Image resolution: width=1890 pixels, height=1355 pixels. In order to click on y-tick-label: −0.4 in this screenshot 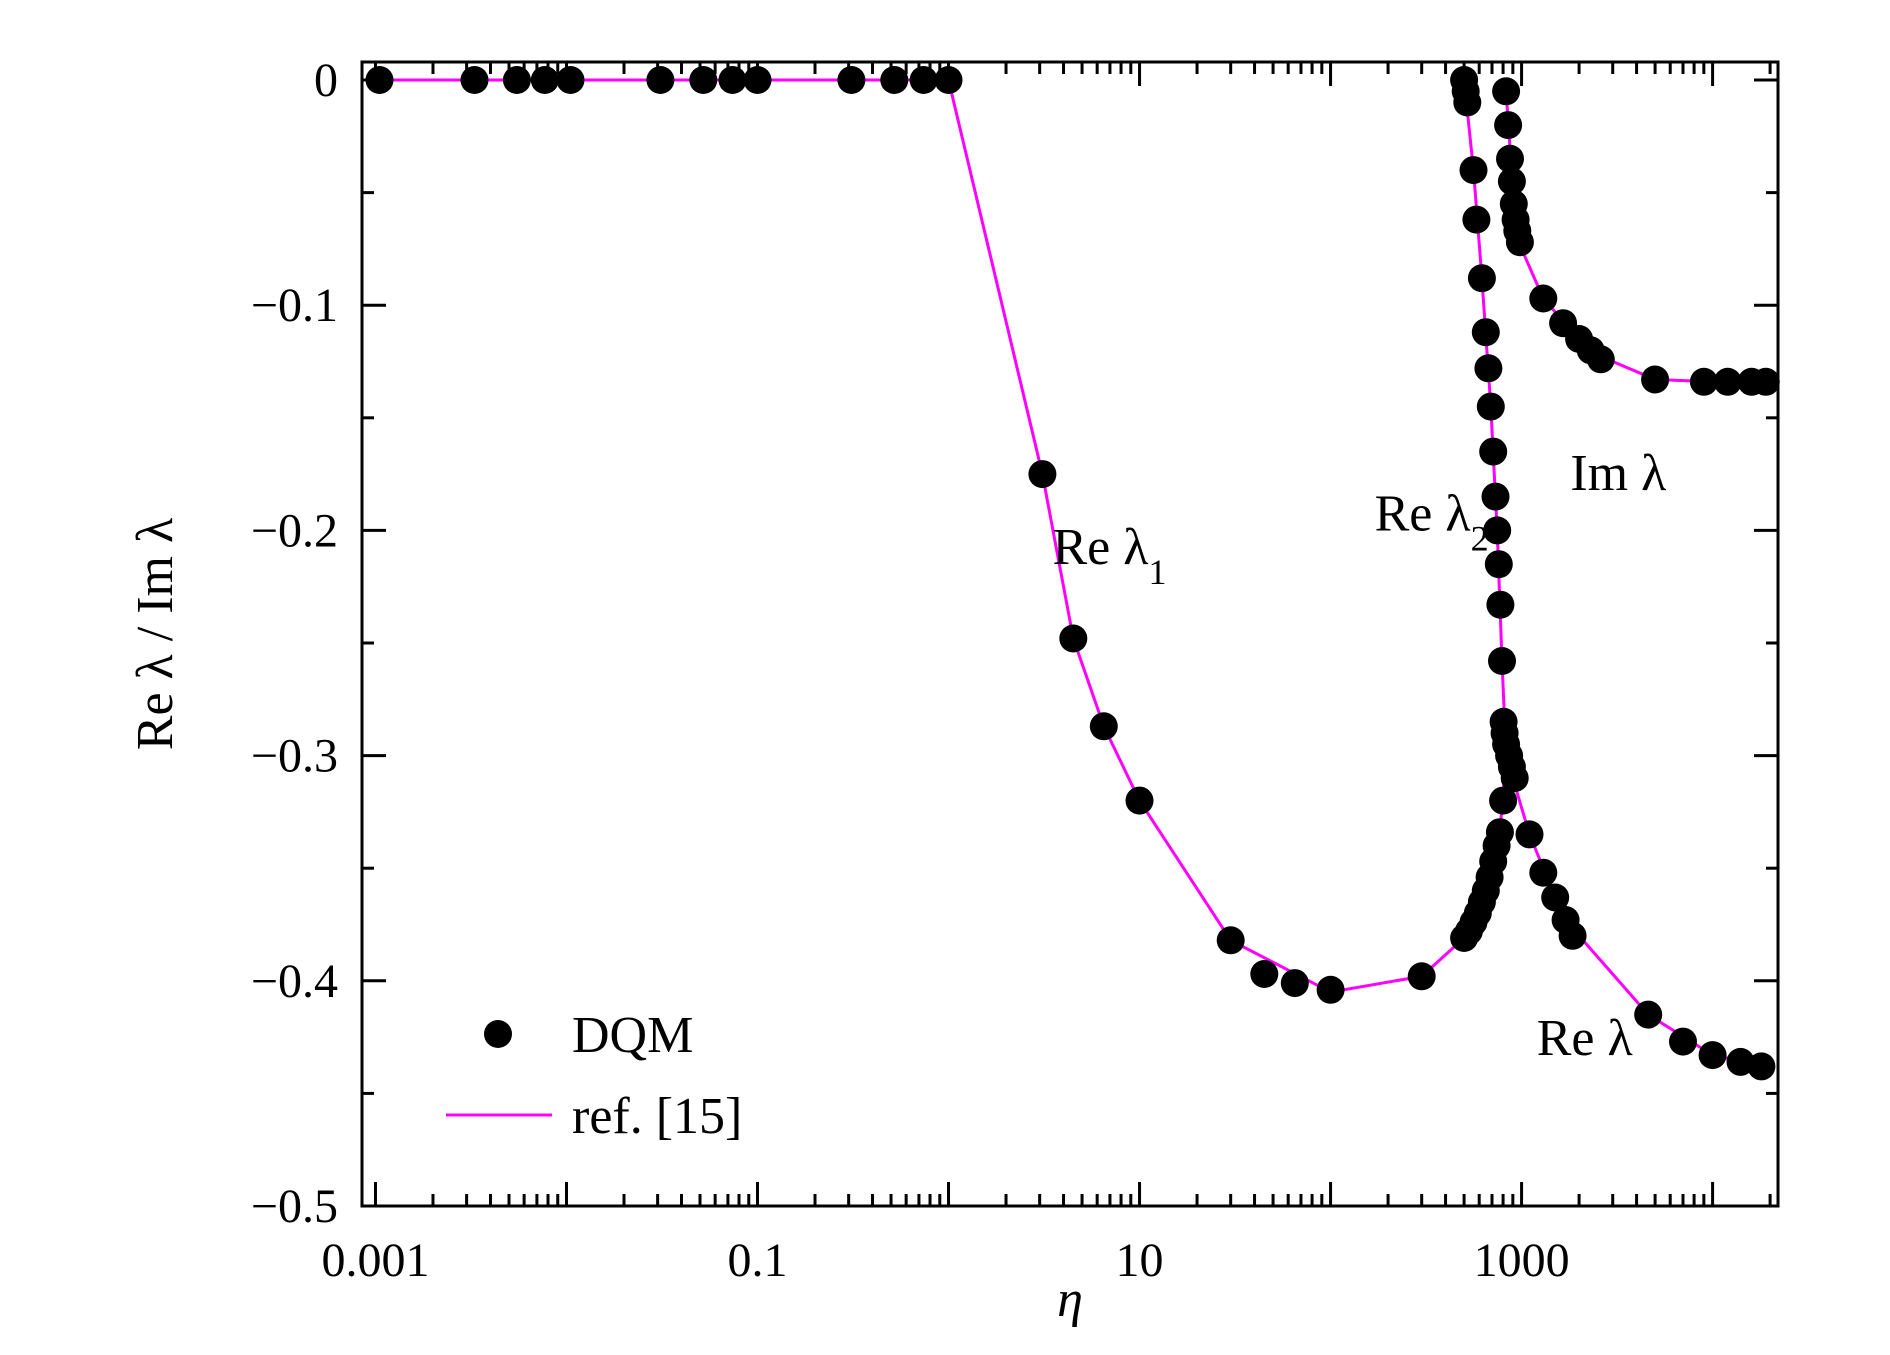, I will do `click(294, 981)`.